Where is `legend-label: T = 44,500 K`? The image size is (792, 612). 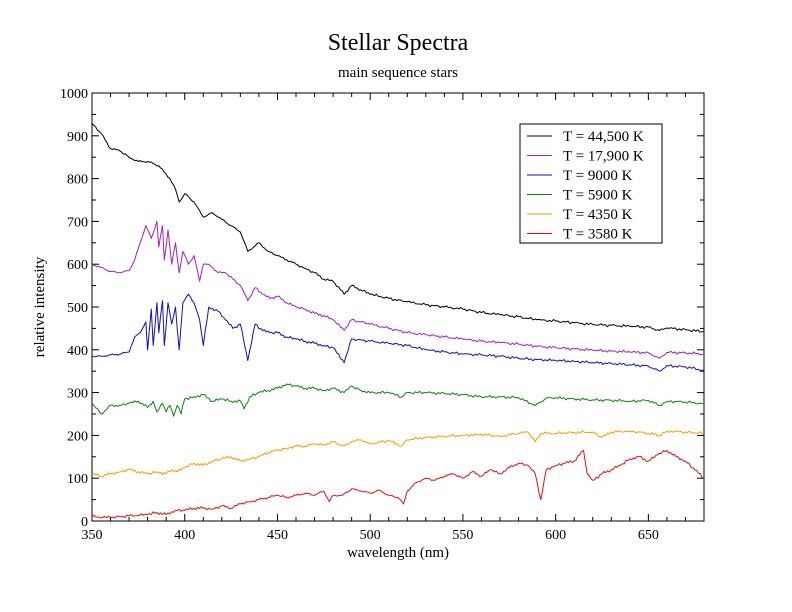
legend-label: T = 44,500 K is located at coordinates (603, 137).